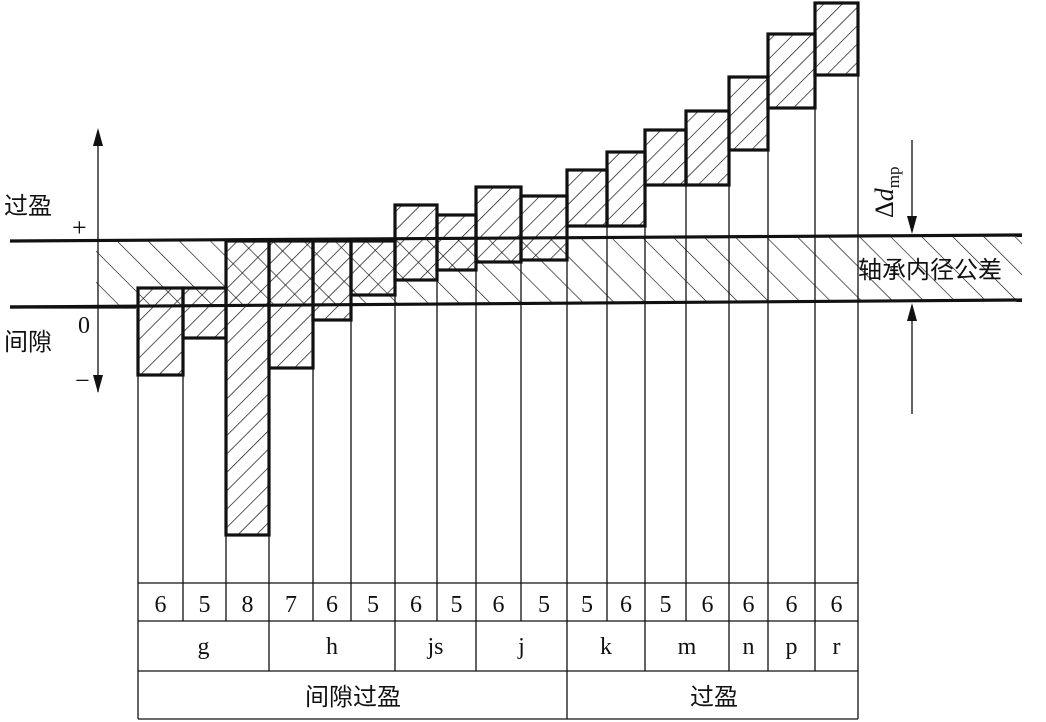 This screenshot has height=722, width=1046. I want to click on field-row: g h js j k m n p r, so click(519, 647).